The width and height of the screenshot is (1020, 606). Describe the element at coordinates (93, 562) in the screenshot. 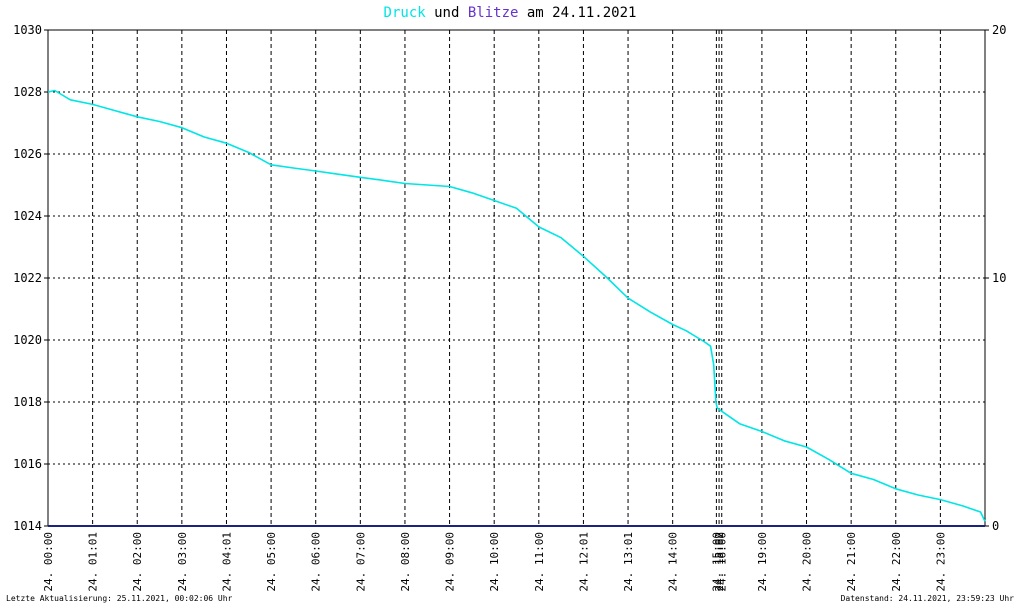

I see `x-tick-label: 24. 01:01` at that location.